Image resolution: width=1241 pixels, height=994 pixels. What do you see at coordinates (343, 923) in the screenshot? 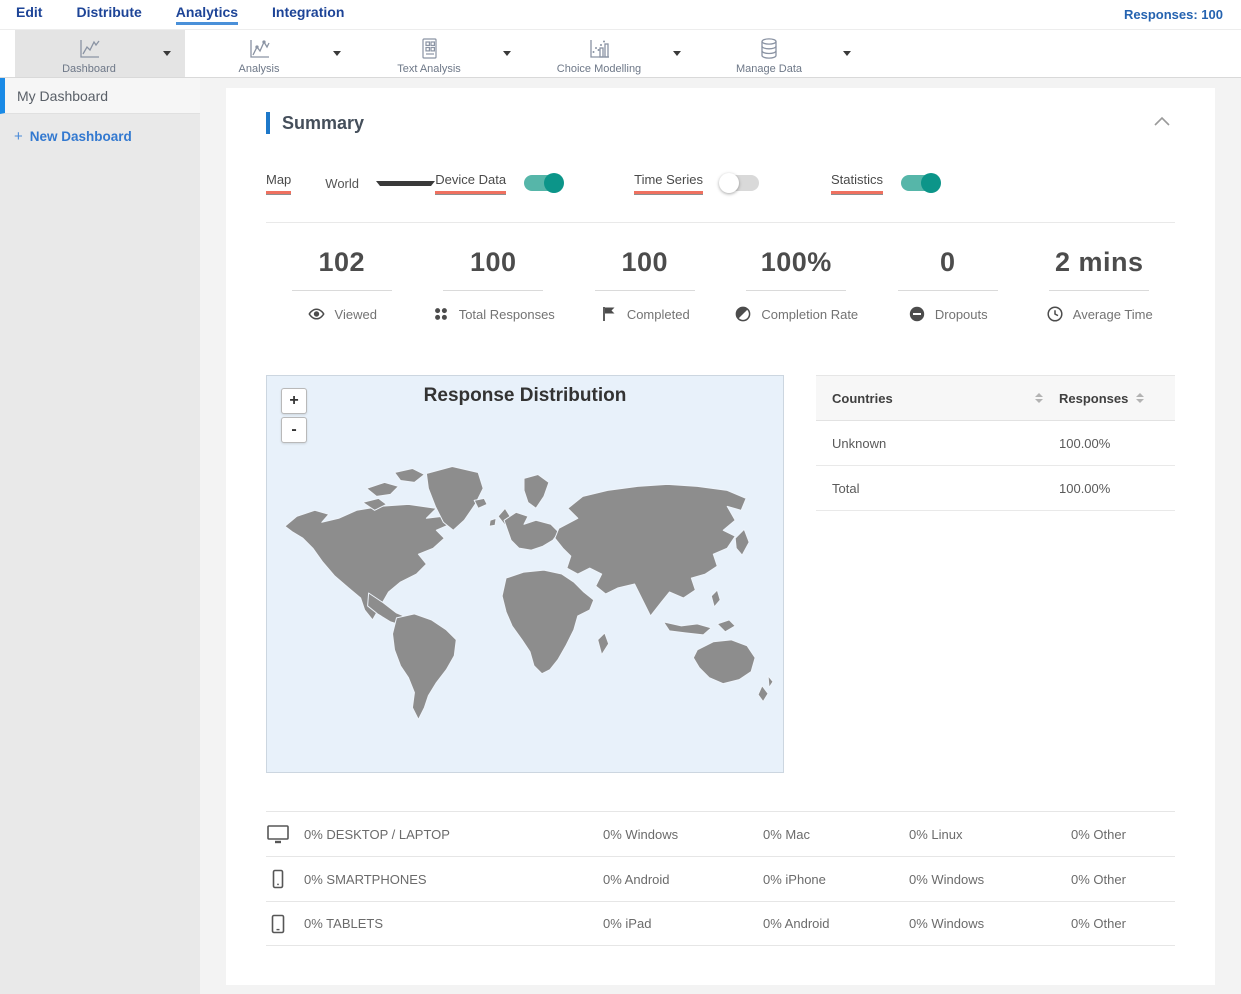
I see `device-label: 0% TABLETS` at bounding box center [343, 923].